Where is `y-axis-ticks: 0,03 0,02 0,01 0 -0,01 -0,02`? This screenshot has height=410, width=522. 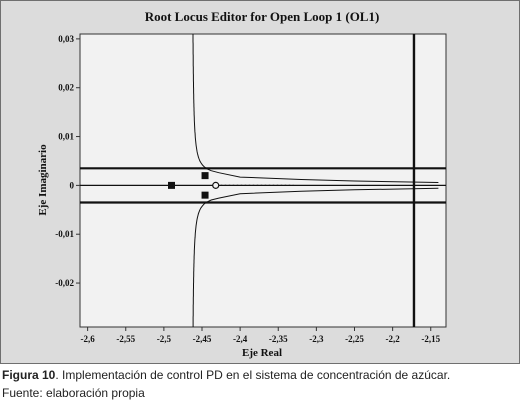
y-axis-ticks: 0,03 0,02 0,01 0 -0,01 -0,02 is located at coordinates (67, 161).